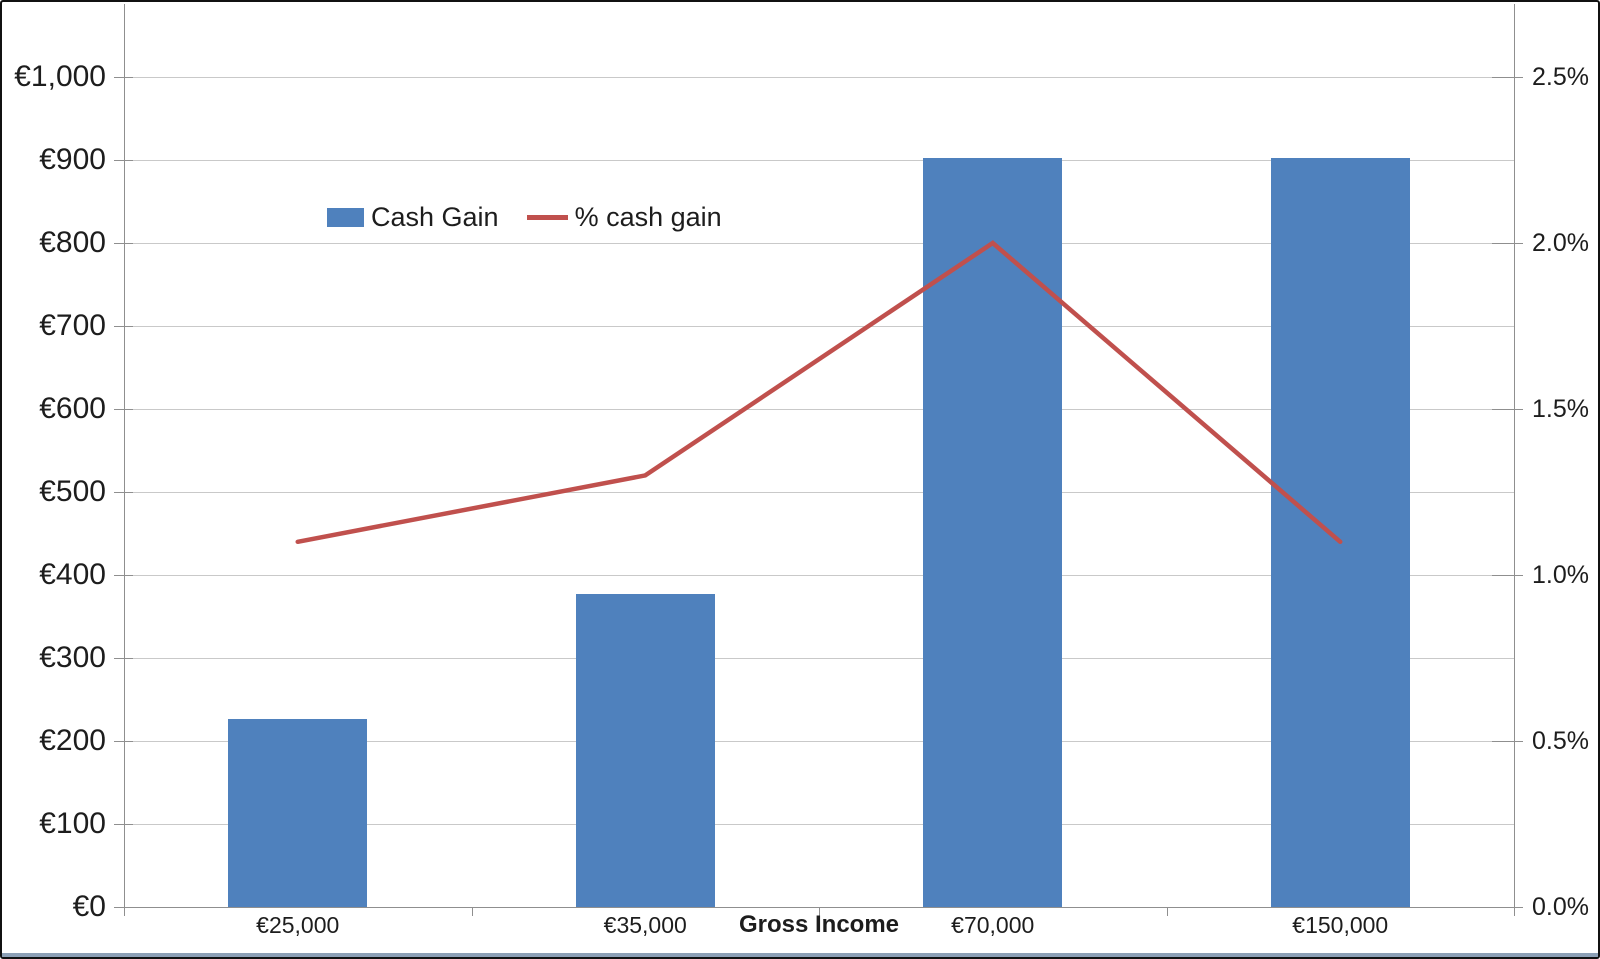  I want to click on right-axis-label: 1.5%, so click(1560, 409).